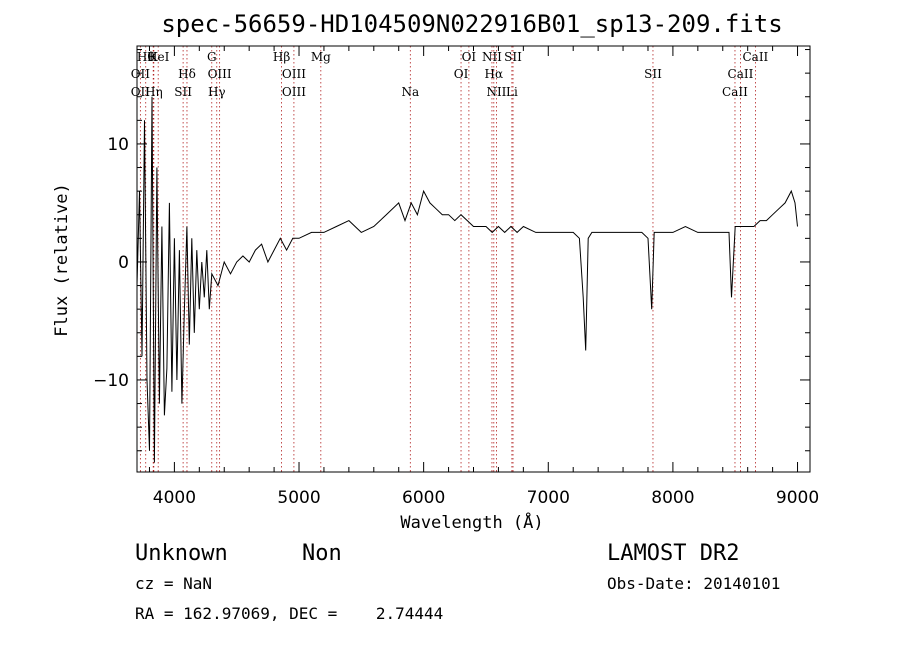 The height and width of the screenshot is (649, 900). I want to click on radec-text: RA = 162.97069, DEC = 2.74444, so click(289, 613).